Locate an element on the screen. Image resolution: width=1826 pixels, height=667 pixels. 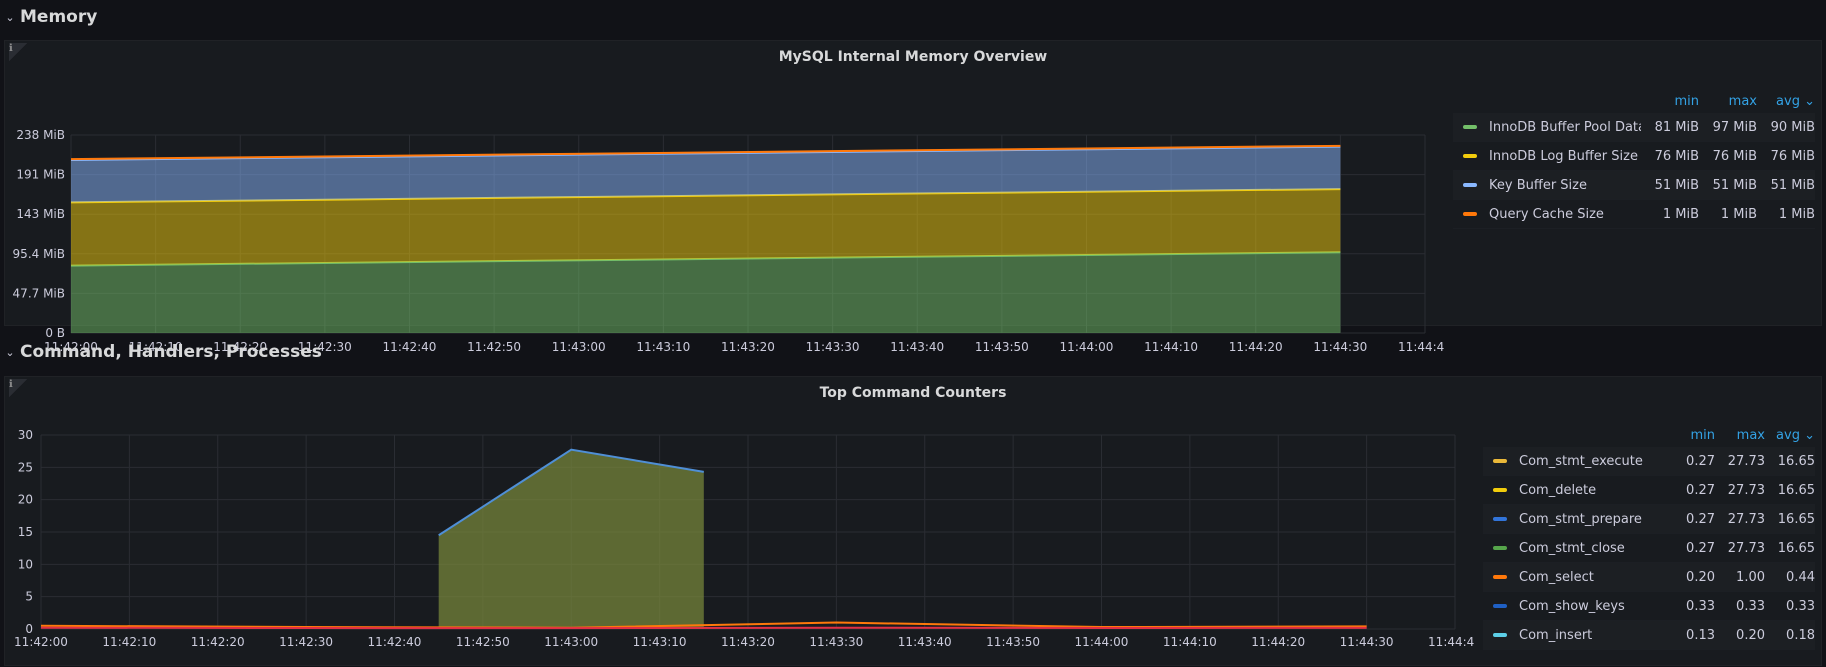
legend-min-value: 81 MiB is located at coordinates (1670, 127).